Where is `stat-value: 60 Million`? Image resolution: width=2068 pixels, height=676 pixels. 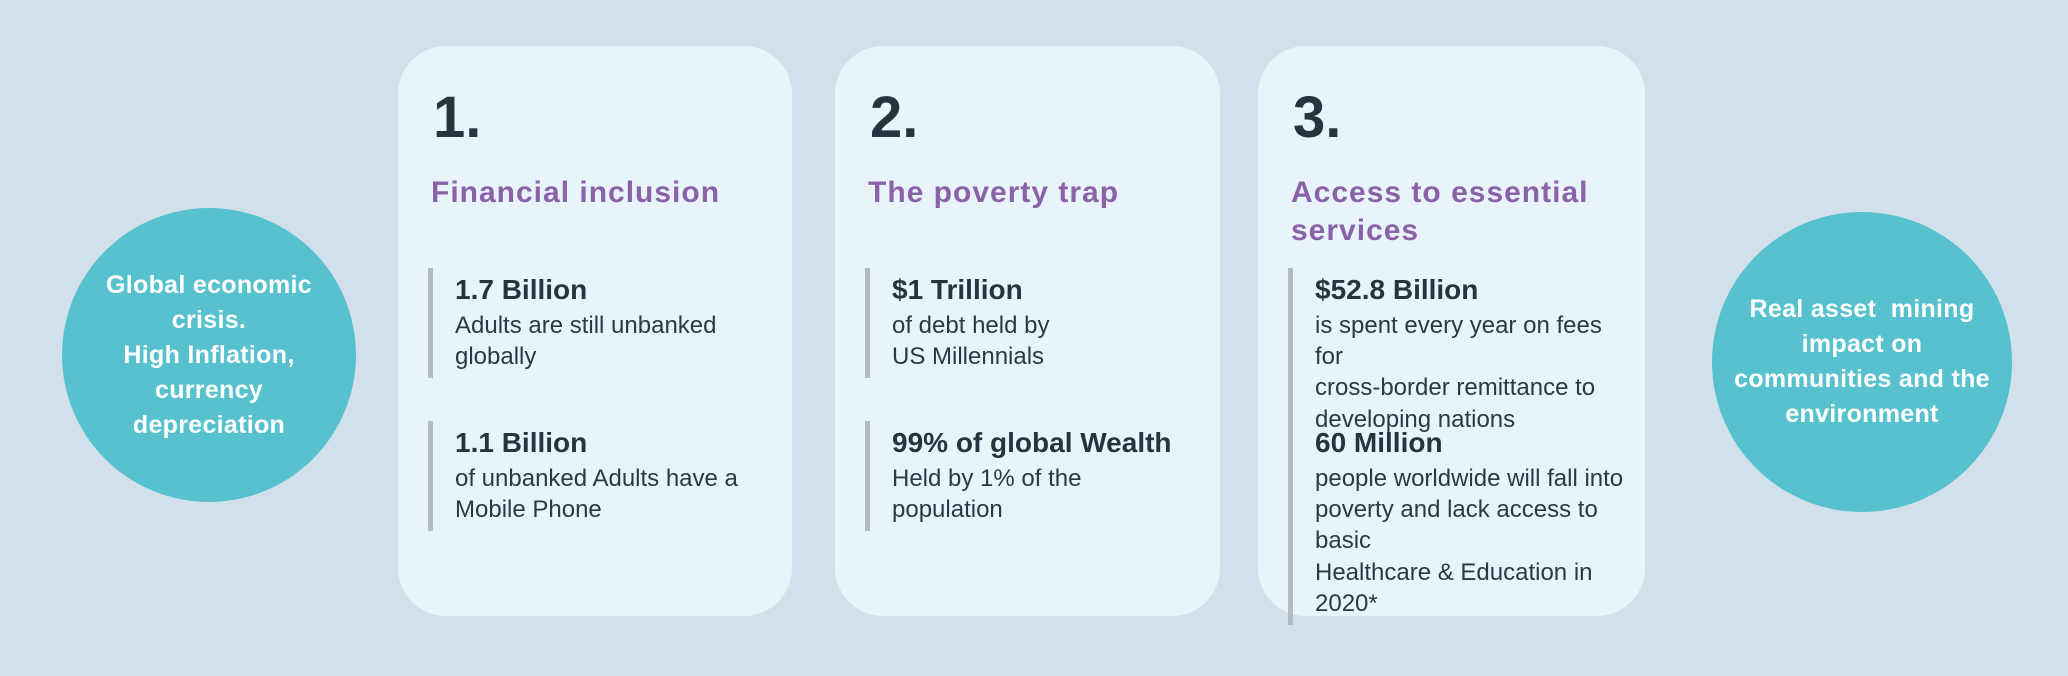 stat-value: 60 Million is located at coordinates (1379, 442).